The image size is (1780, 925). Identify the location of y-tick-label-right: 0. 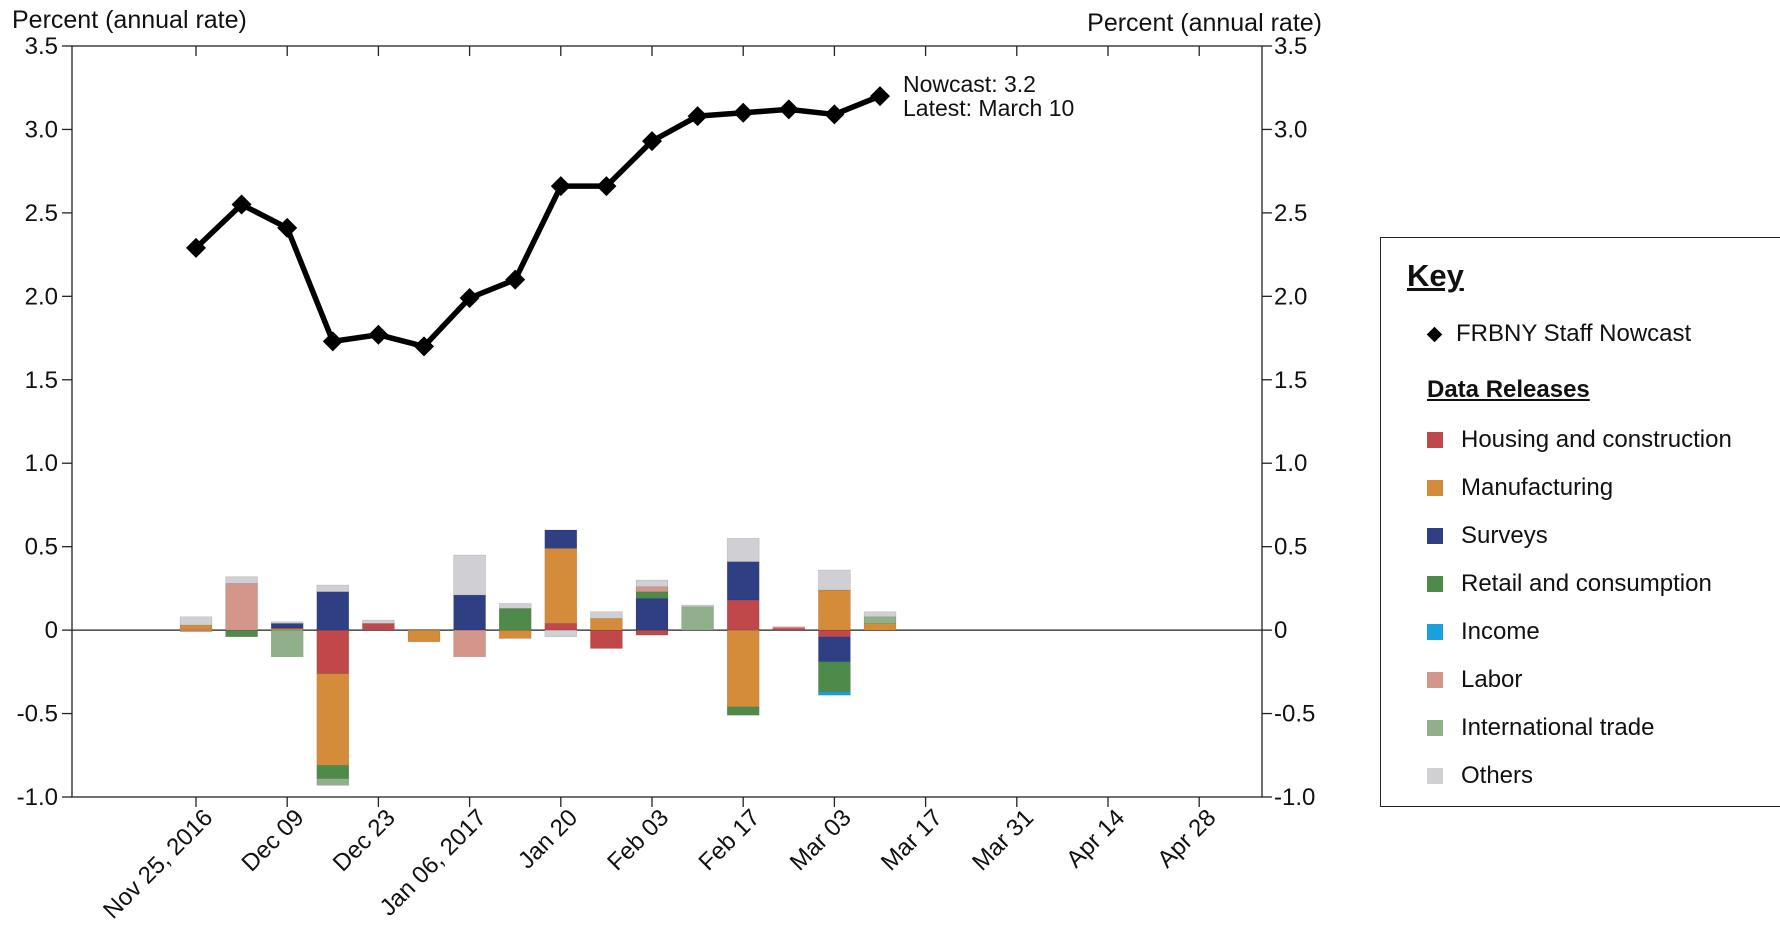
(1280, 630).